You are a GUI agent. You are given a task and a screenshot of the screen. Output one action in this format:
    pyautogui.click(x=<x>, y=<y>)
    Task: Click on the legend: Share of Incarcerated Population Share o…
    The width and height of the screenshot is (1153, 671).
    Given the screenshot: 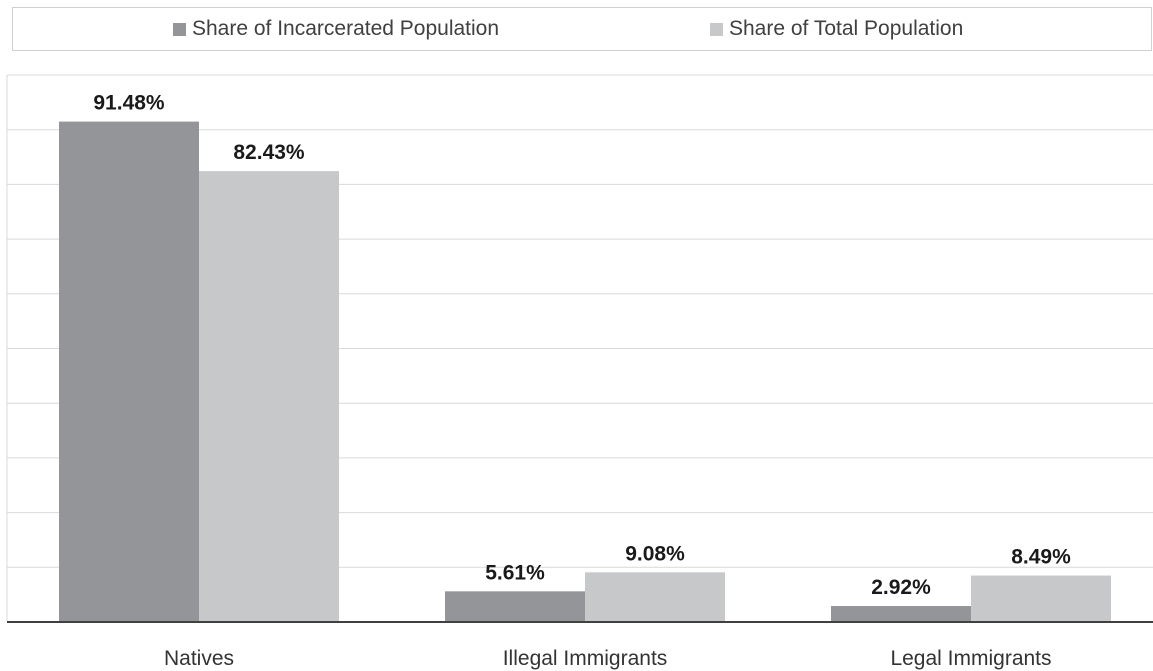 What is the action you would take?
    pyautogui.click(x=582, y=29)
    